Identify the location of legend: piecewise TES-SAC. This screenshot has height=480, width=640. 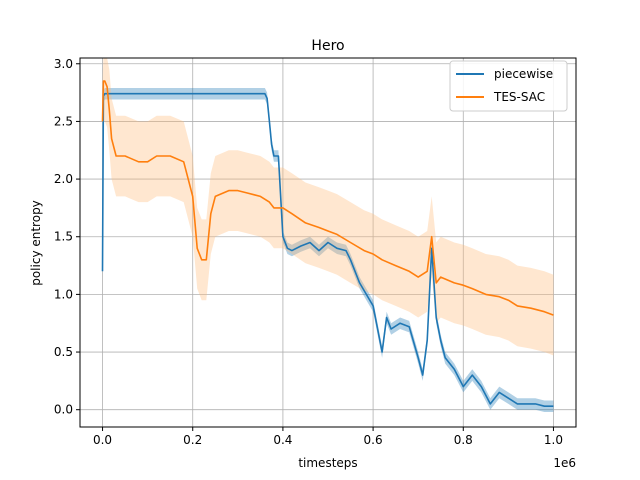
(508, 86).